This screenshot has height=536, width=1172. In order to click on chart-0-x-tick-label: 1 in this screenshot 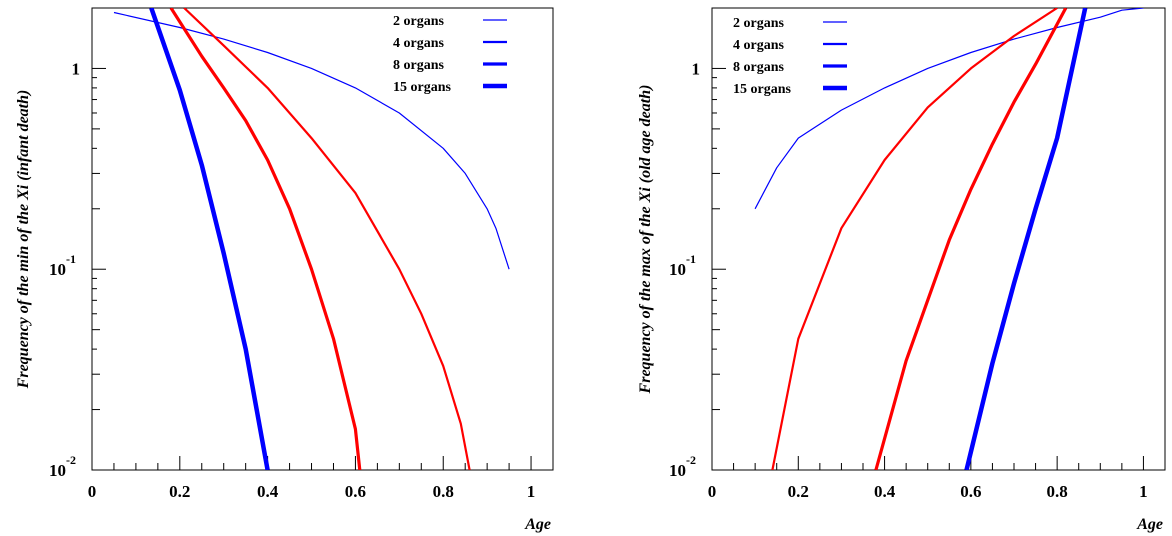, I will do `click(531, 491)`.